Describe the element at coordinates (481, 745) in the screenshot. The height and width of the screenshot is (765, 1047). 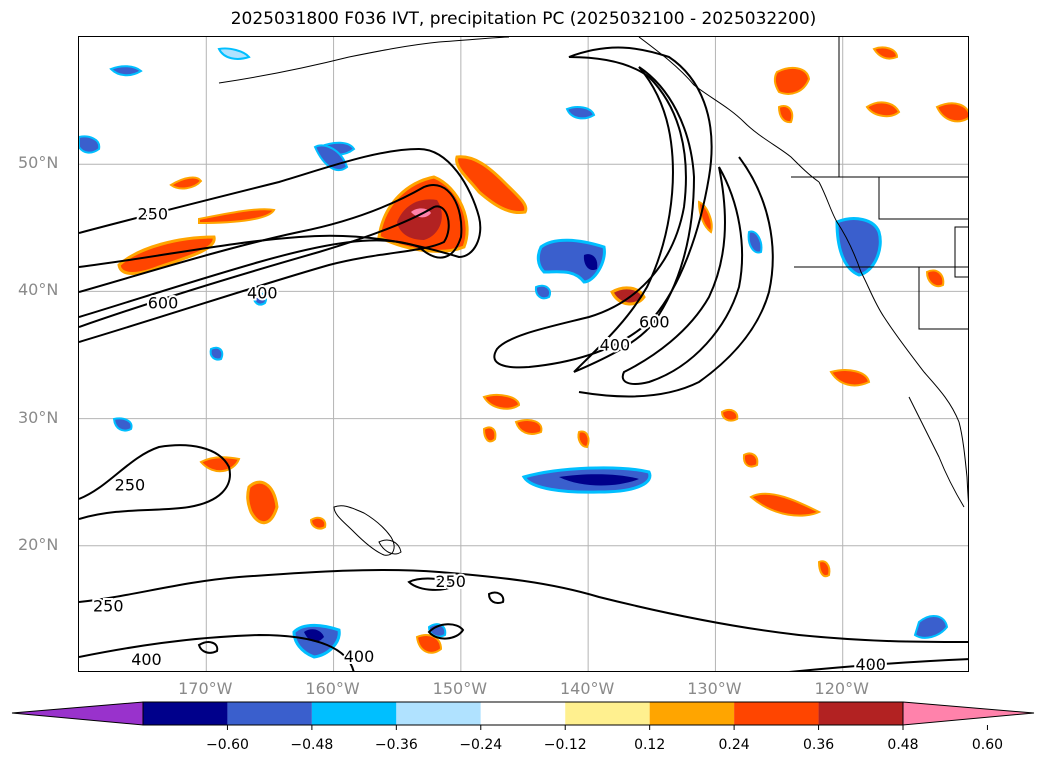
I see `colorbar-tick-label: −0.24` at that location.